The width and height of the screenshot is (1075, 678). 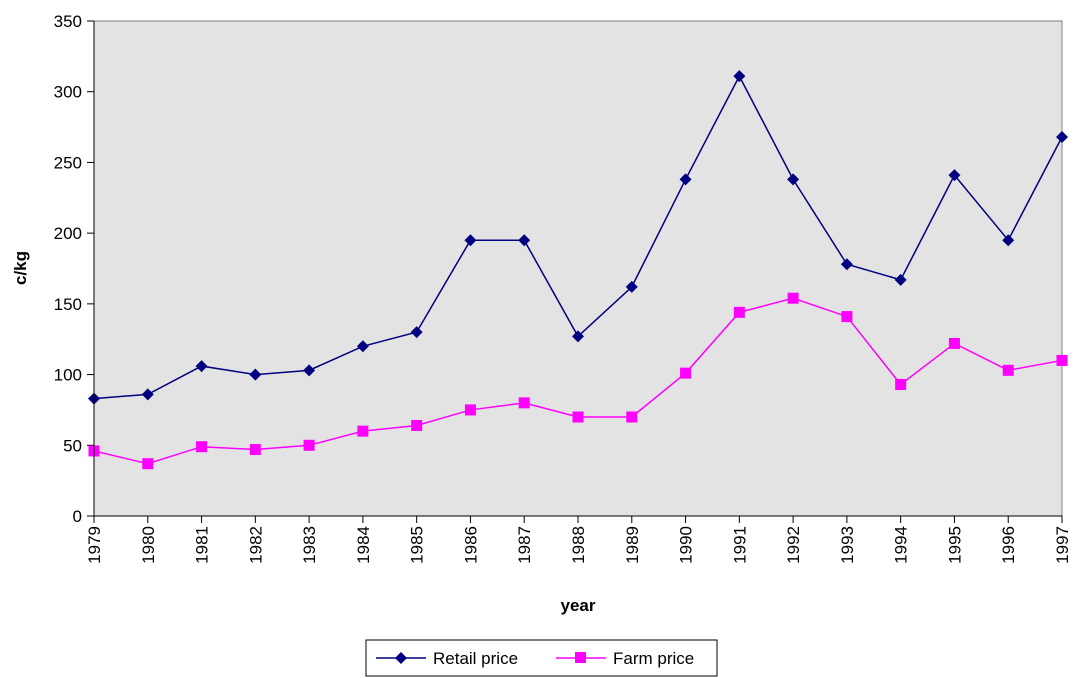 What do you see at coordinates (541, 658) in the screenshot?
I see `legend: Retail price Farm price` at bounding box center [541, 658].